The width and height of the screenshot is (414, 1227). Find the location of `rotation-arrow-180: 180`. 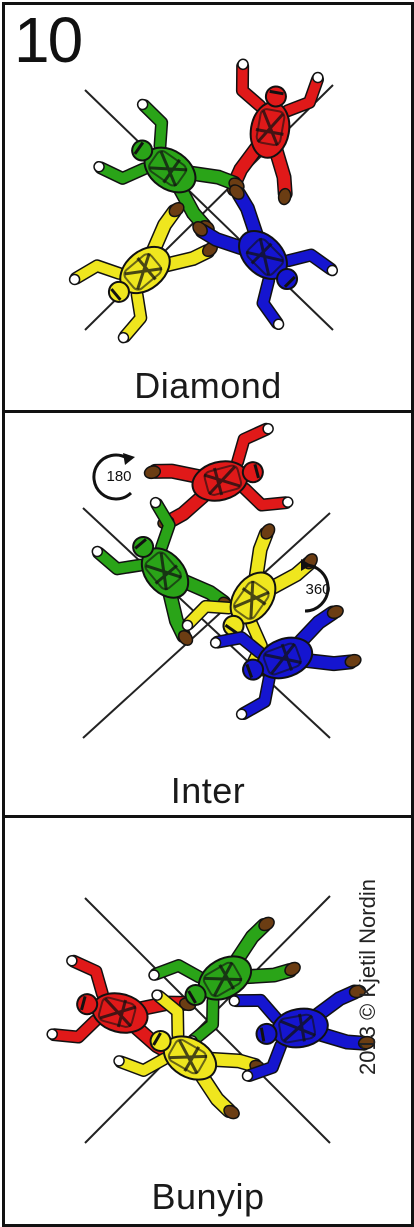

rotation-arrow-180: 180 is located at coordinates (113, 477).